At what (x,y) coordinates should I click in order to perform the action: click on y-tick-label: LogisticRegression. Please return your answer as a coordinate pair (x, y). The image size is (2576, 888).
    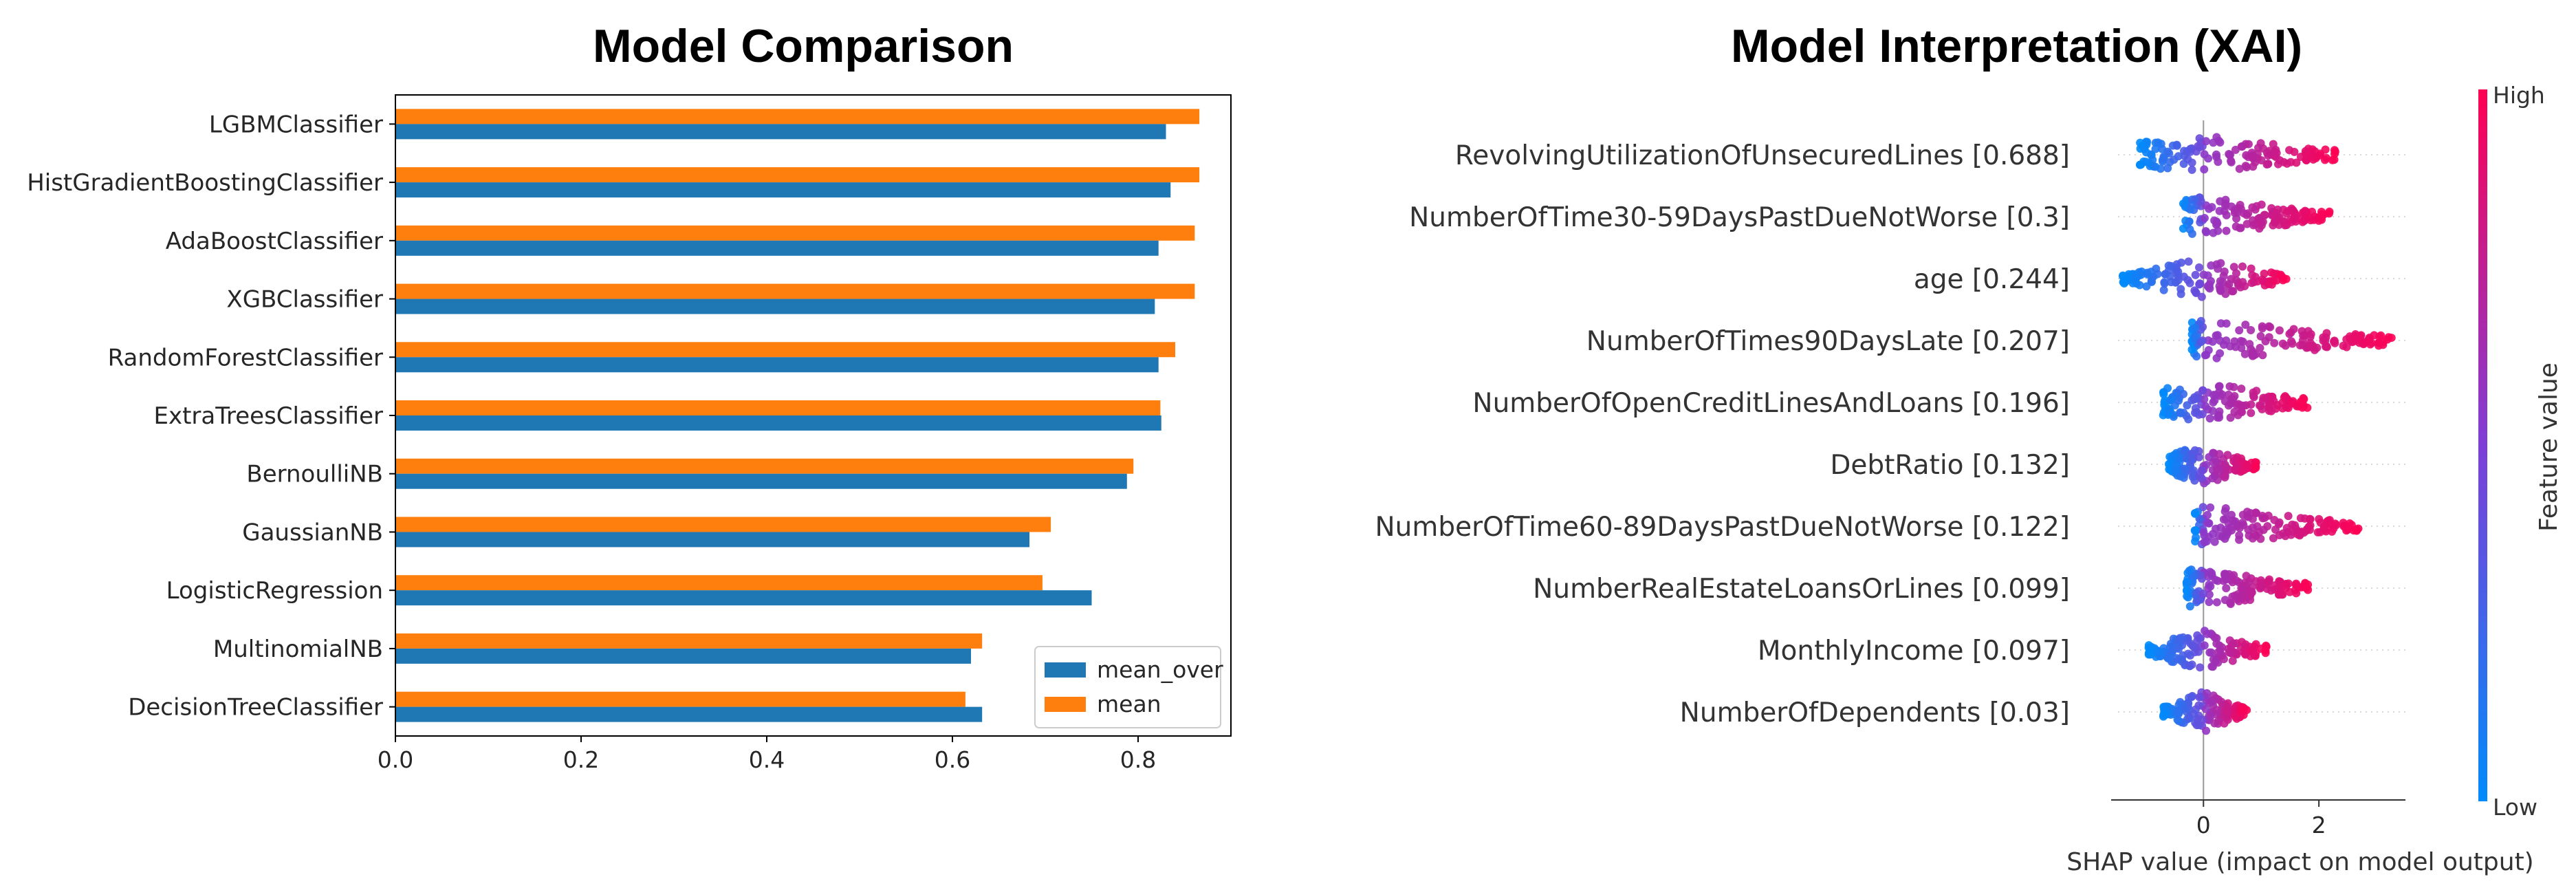
    Looking at the image, I should click on (274, 591).